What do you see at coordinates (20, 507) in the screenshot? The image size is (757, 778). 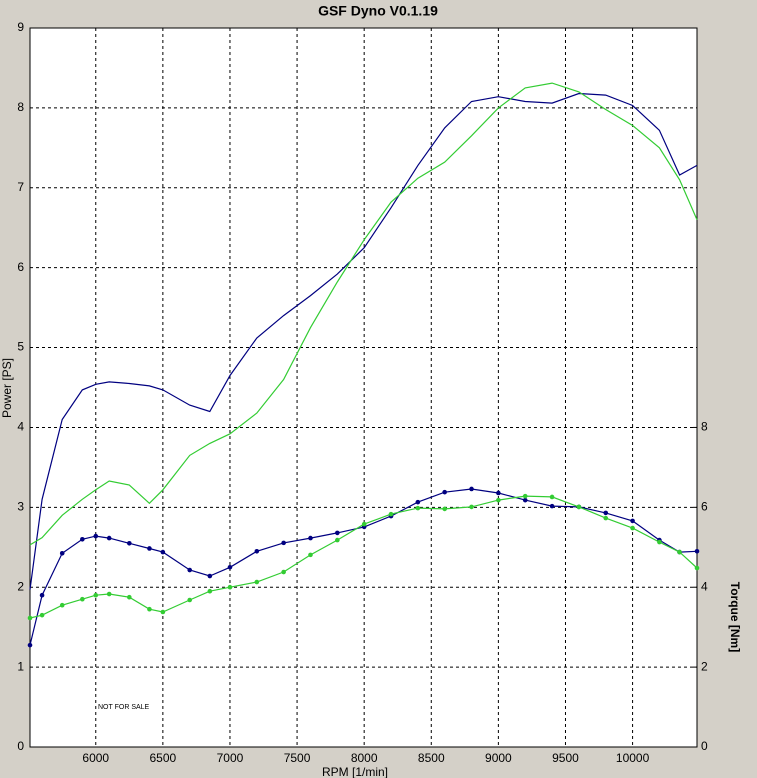 I see `y-tick-label: 3` at bounding box center [20, 507].